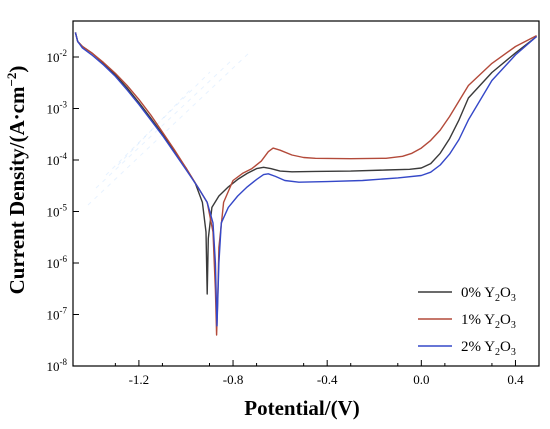 This screenshot has height=429, width=550. I want to click on legend-label: 0% Y2O3, so click(488, 294).